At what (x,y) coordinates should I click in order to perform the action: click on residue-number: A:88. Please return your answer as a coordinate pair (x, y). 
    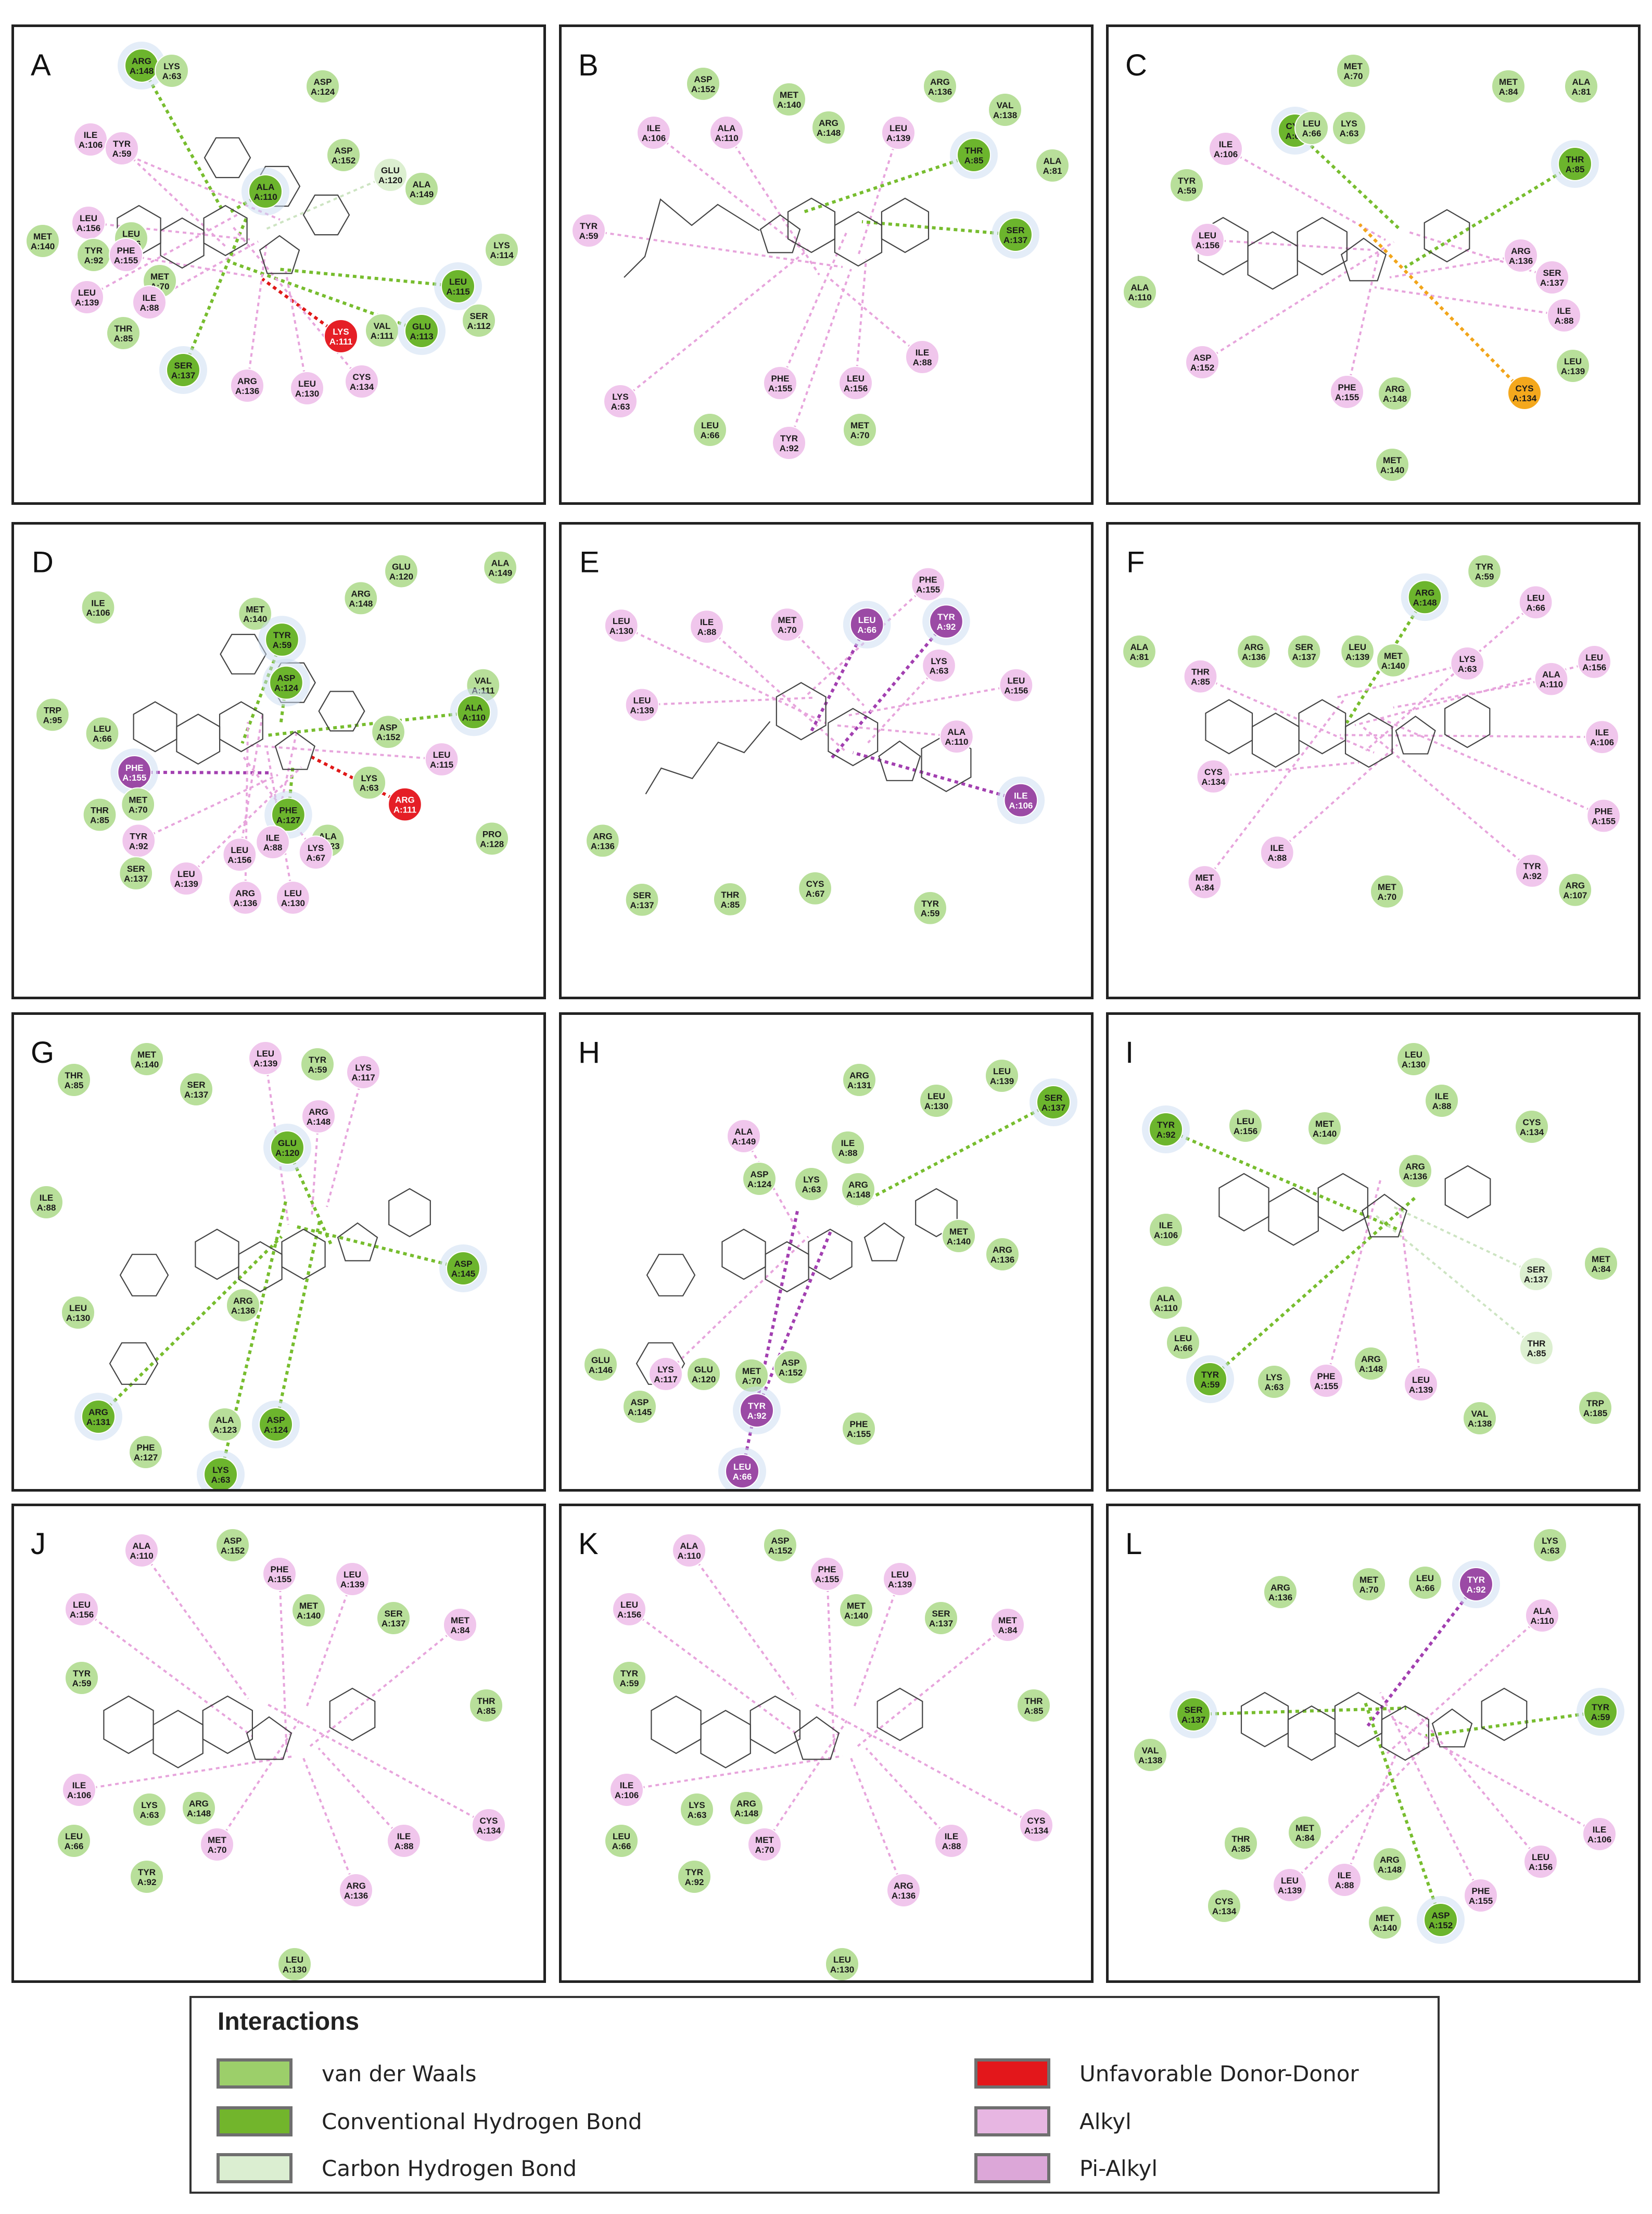
    Looking at the image, I should click on (1345, 1885).